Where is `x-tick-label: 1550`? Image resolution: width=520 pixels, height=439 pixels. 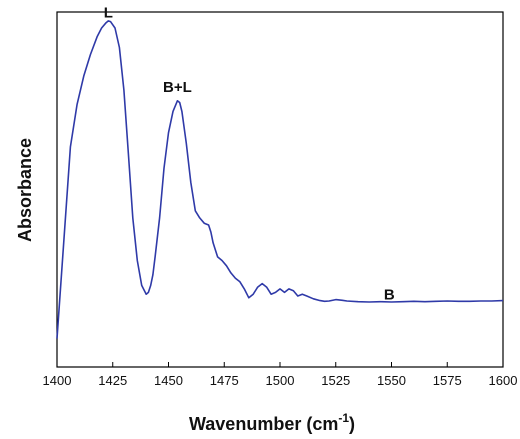 x-tick-label: 1550 is located at coordinates (391, 380).